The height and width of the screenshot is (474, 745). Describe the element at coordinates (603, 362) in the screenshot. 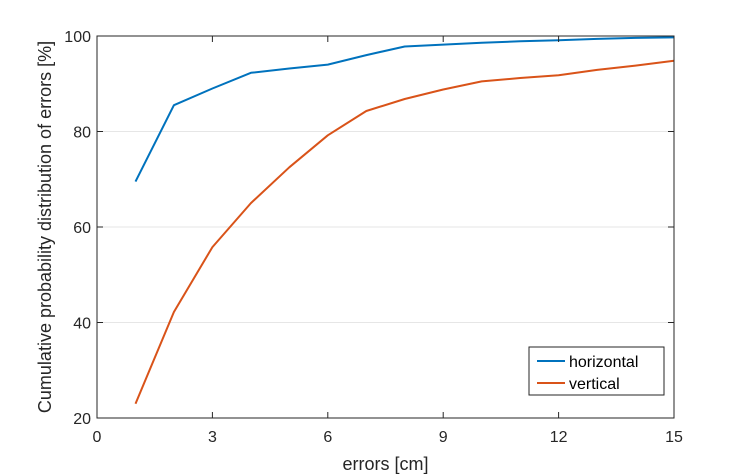

I see `legend-label-horizontal: horizontal` at that location.